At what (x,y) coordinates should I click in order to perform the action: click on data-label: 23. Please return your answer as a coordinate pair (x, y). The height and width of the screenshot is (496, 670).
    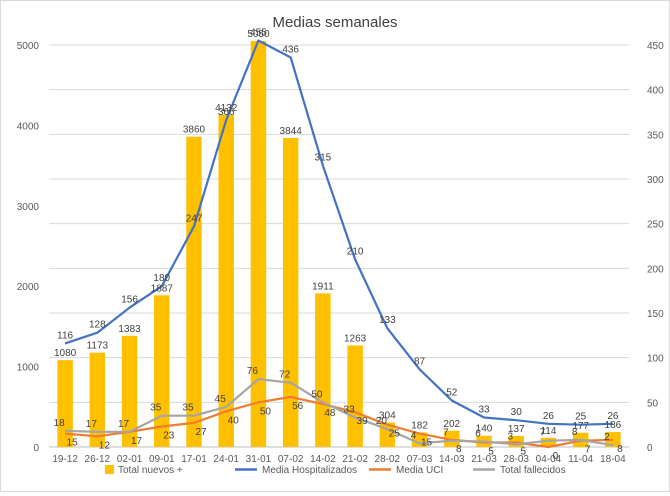
    Looking at the image, I should click on (169, 435).